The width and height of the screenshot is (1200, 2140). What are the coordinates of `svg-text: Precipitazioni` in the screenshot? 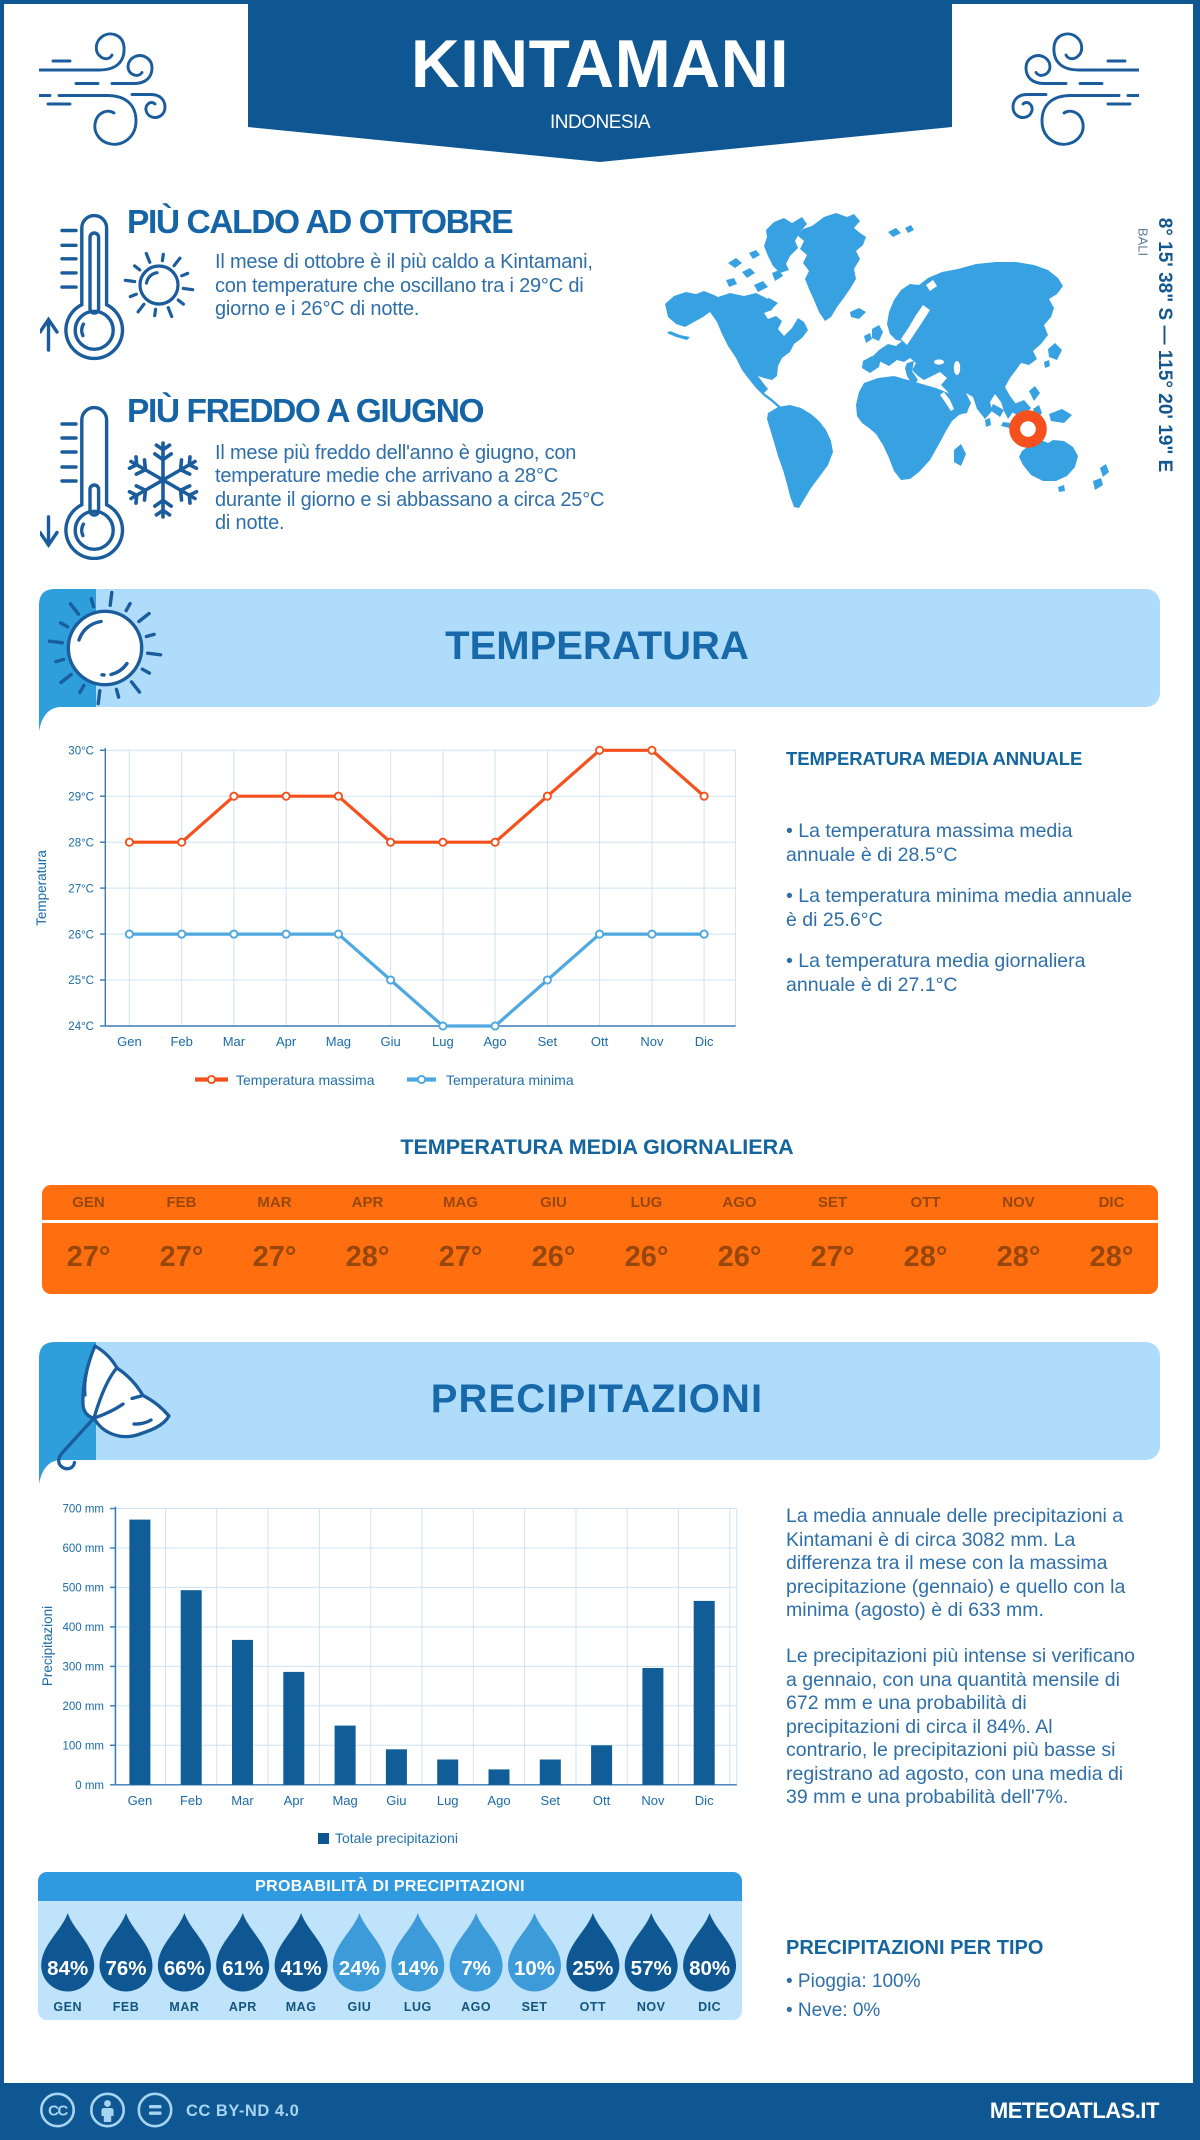 It's located at (47, 1646).